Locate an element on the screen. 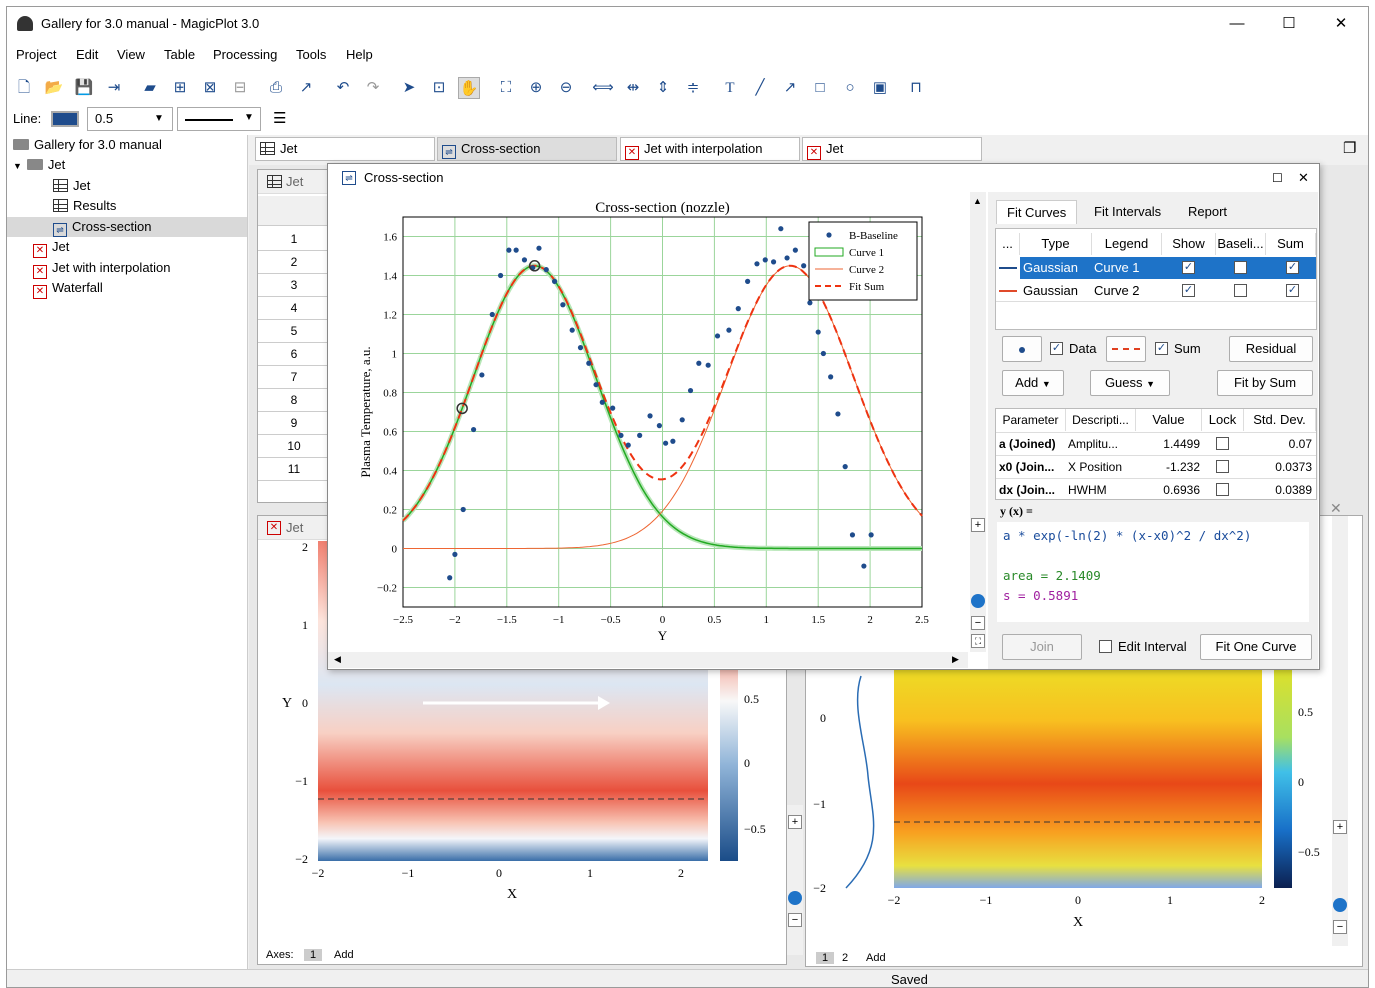  close-button: ✕ is located at coordinates (1341, 23).